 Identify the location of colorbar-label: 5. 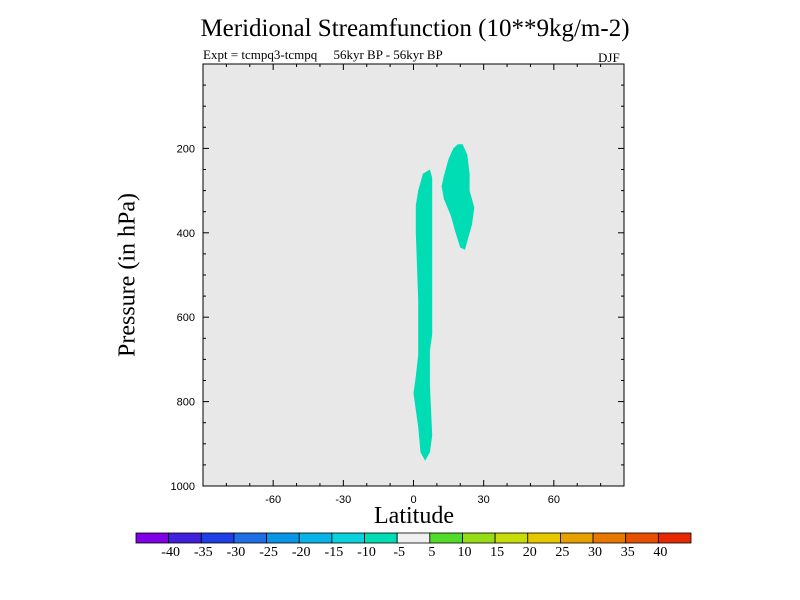
(432, 552).